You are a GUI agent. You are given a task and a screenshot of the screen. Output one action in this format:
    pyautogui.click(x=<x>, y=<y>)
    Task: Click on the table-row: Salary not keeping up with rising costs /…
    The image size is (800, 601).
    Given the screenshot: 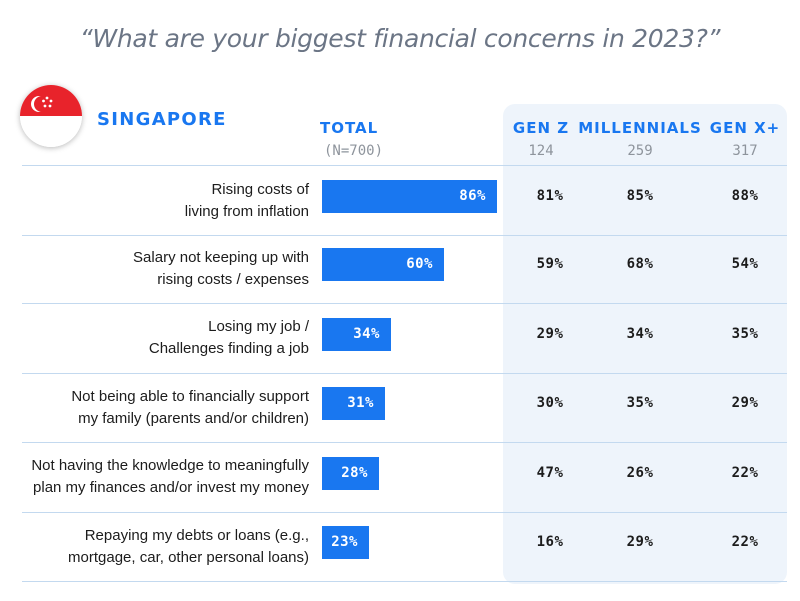 What is the action you would take?
    pyautogui.click(x=404, y=269)
    